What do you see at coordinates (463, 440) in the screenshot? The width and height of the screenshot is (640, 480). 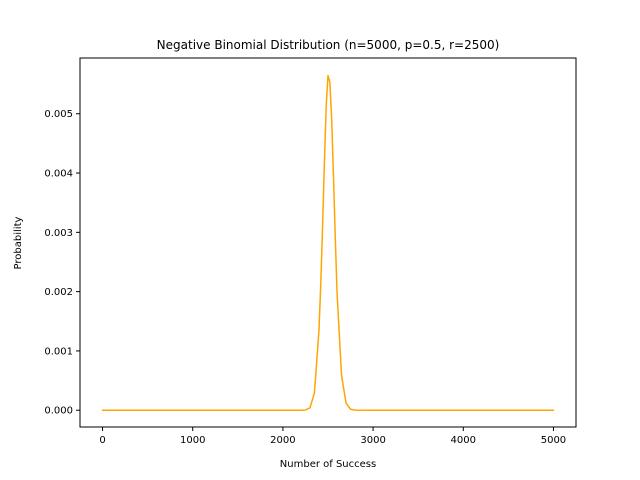 I see `x-tick-label: 4000` at bounding box center [463, 440].